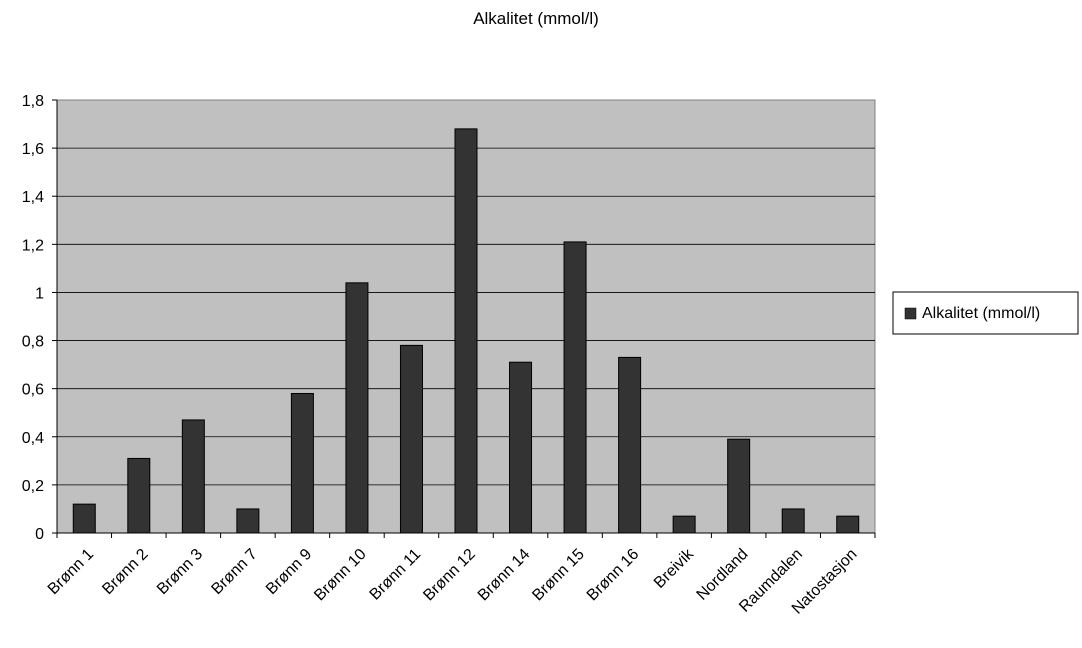 The width and height of the screenshot is (1082, 648). What do you see at coordinates (180, 572) in the screenshot?
I see `x-tick-label: Brønn 3` at bounding box center [180, 572].